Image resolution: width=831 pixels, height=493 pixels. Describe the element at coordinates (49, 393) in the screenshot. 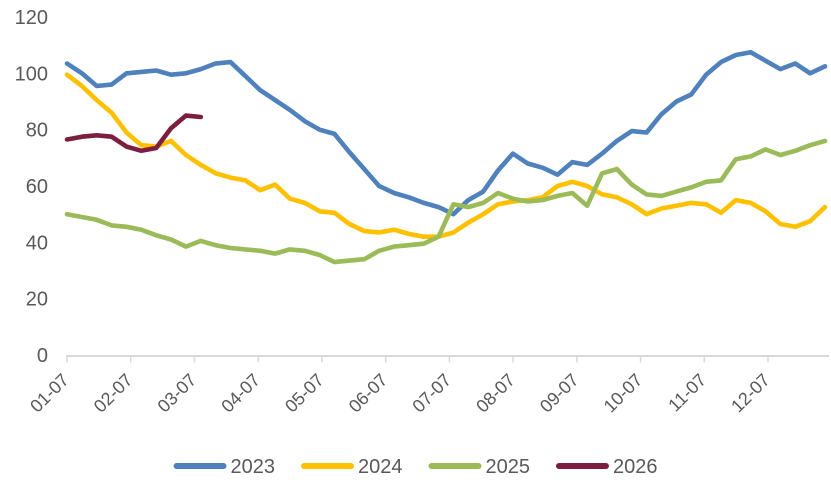

I see `x-axis-label: 01-07` at that location.